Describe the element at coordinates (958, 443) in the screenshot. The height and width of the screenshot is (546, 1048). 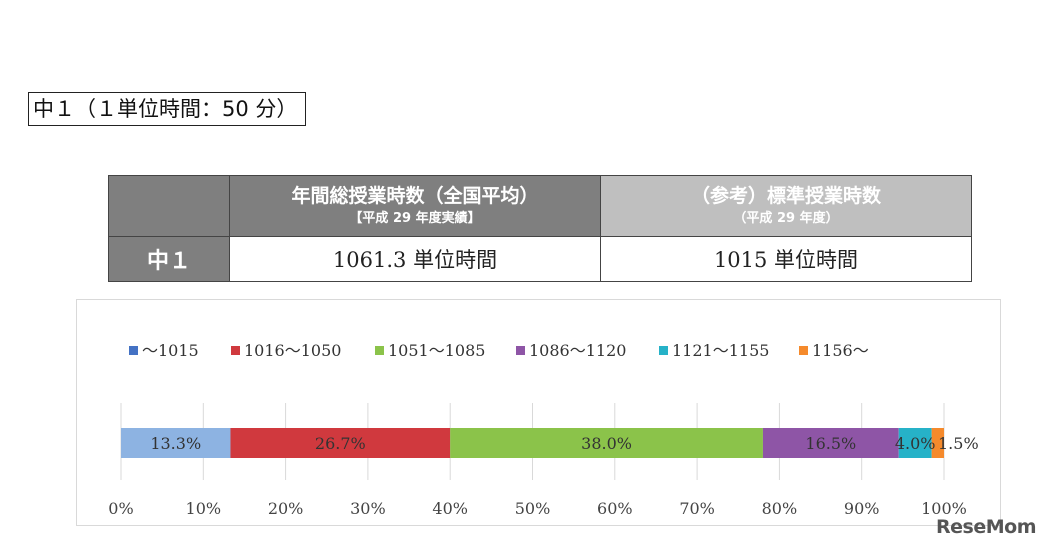
I see `data-label: 1.5%` at that location.